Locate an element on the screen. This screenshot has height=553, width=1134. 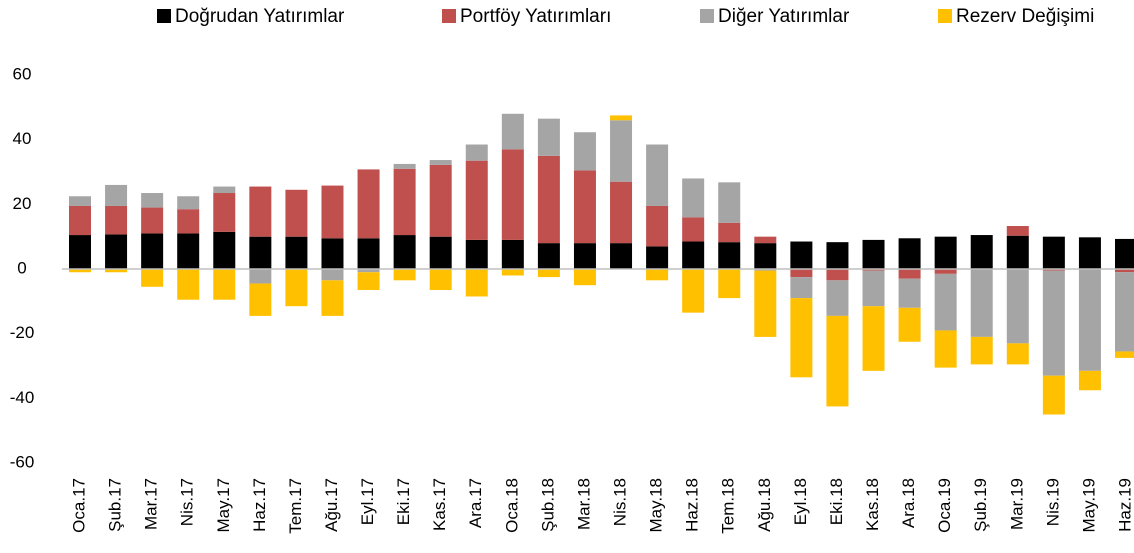
x-tick-label: Ağu.18 is located at coordinates (764, 505).